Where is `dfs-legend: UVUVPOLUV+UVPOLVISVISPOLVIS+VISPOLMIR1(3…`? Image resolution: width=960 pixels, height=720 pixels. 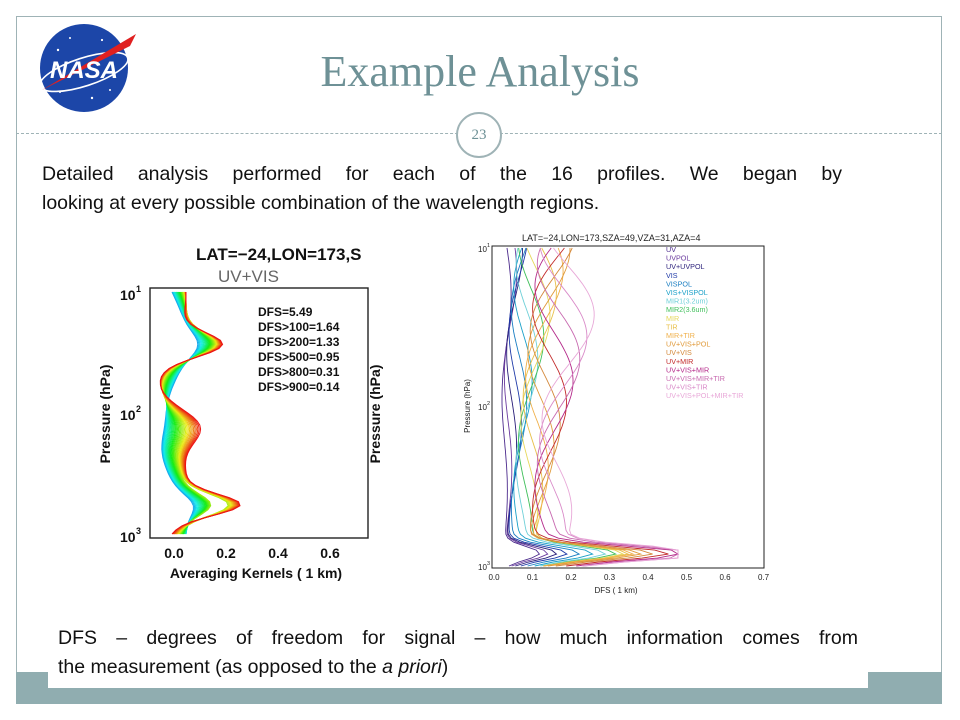
dfs-legend: UVUVPOLUV+UVPOLVISVISPOLVIS+VISPOLMIR1(3… is located at coordinates (705, 322).